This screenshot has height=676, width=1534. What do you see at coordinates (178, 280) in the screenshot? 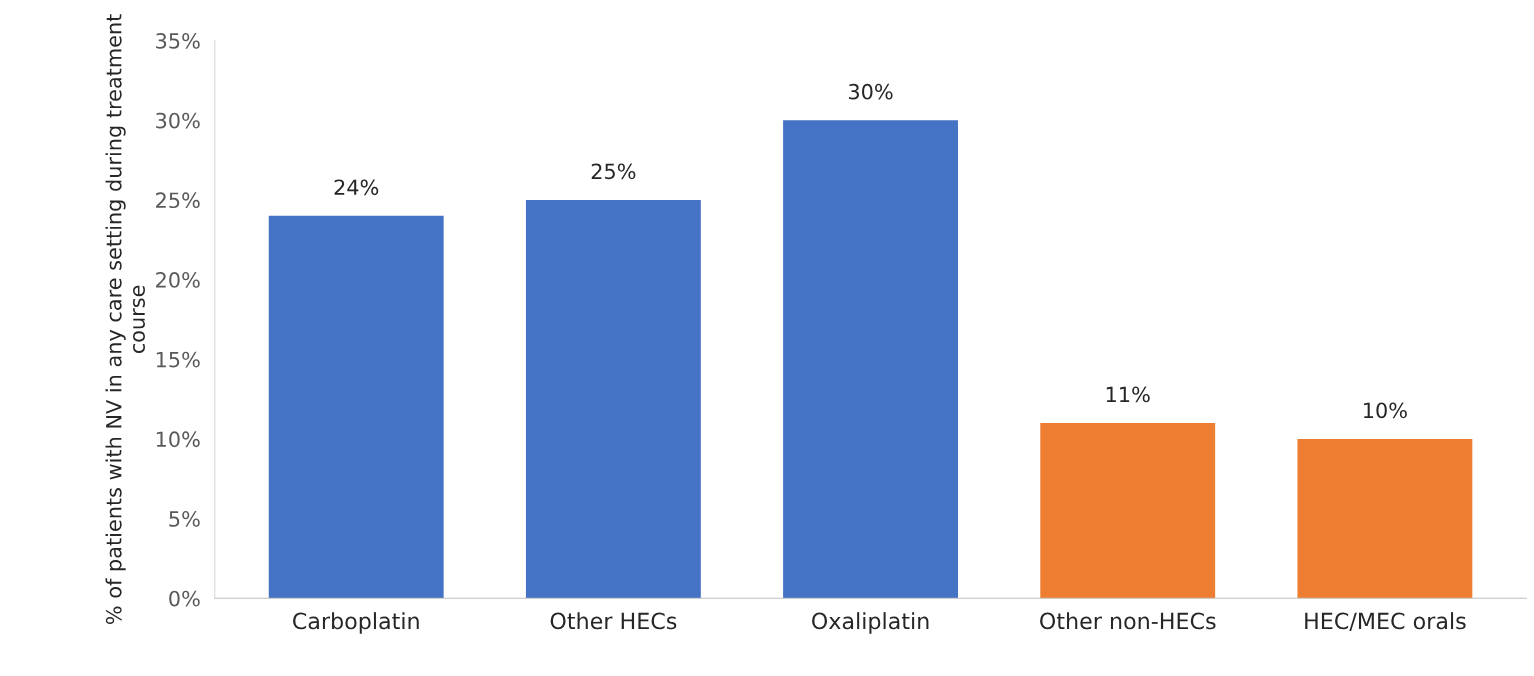
I see `y-tick-label: 20%` at bounding box center [178, 280].